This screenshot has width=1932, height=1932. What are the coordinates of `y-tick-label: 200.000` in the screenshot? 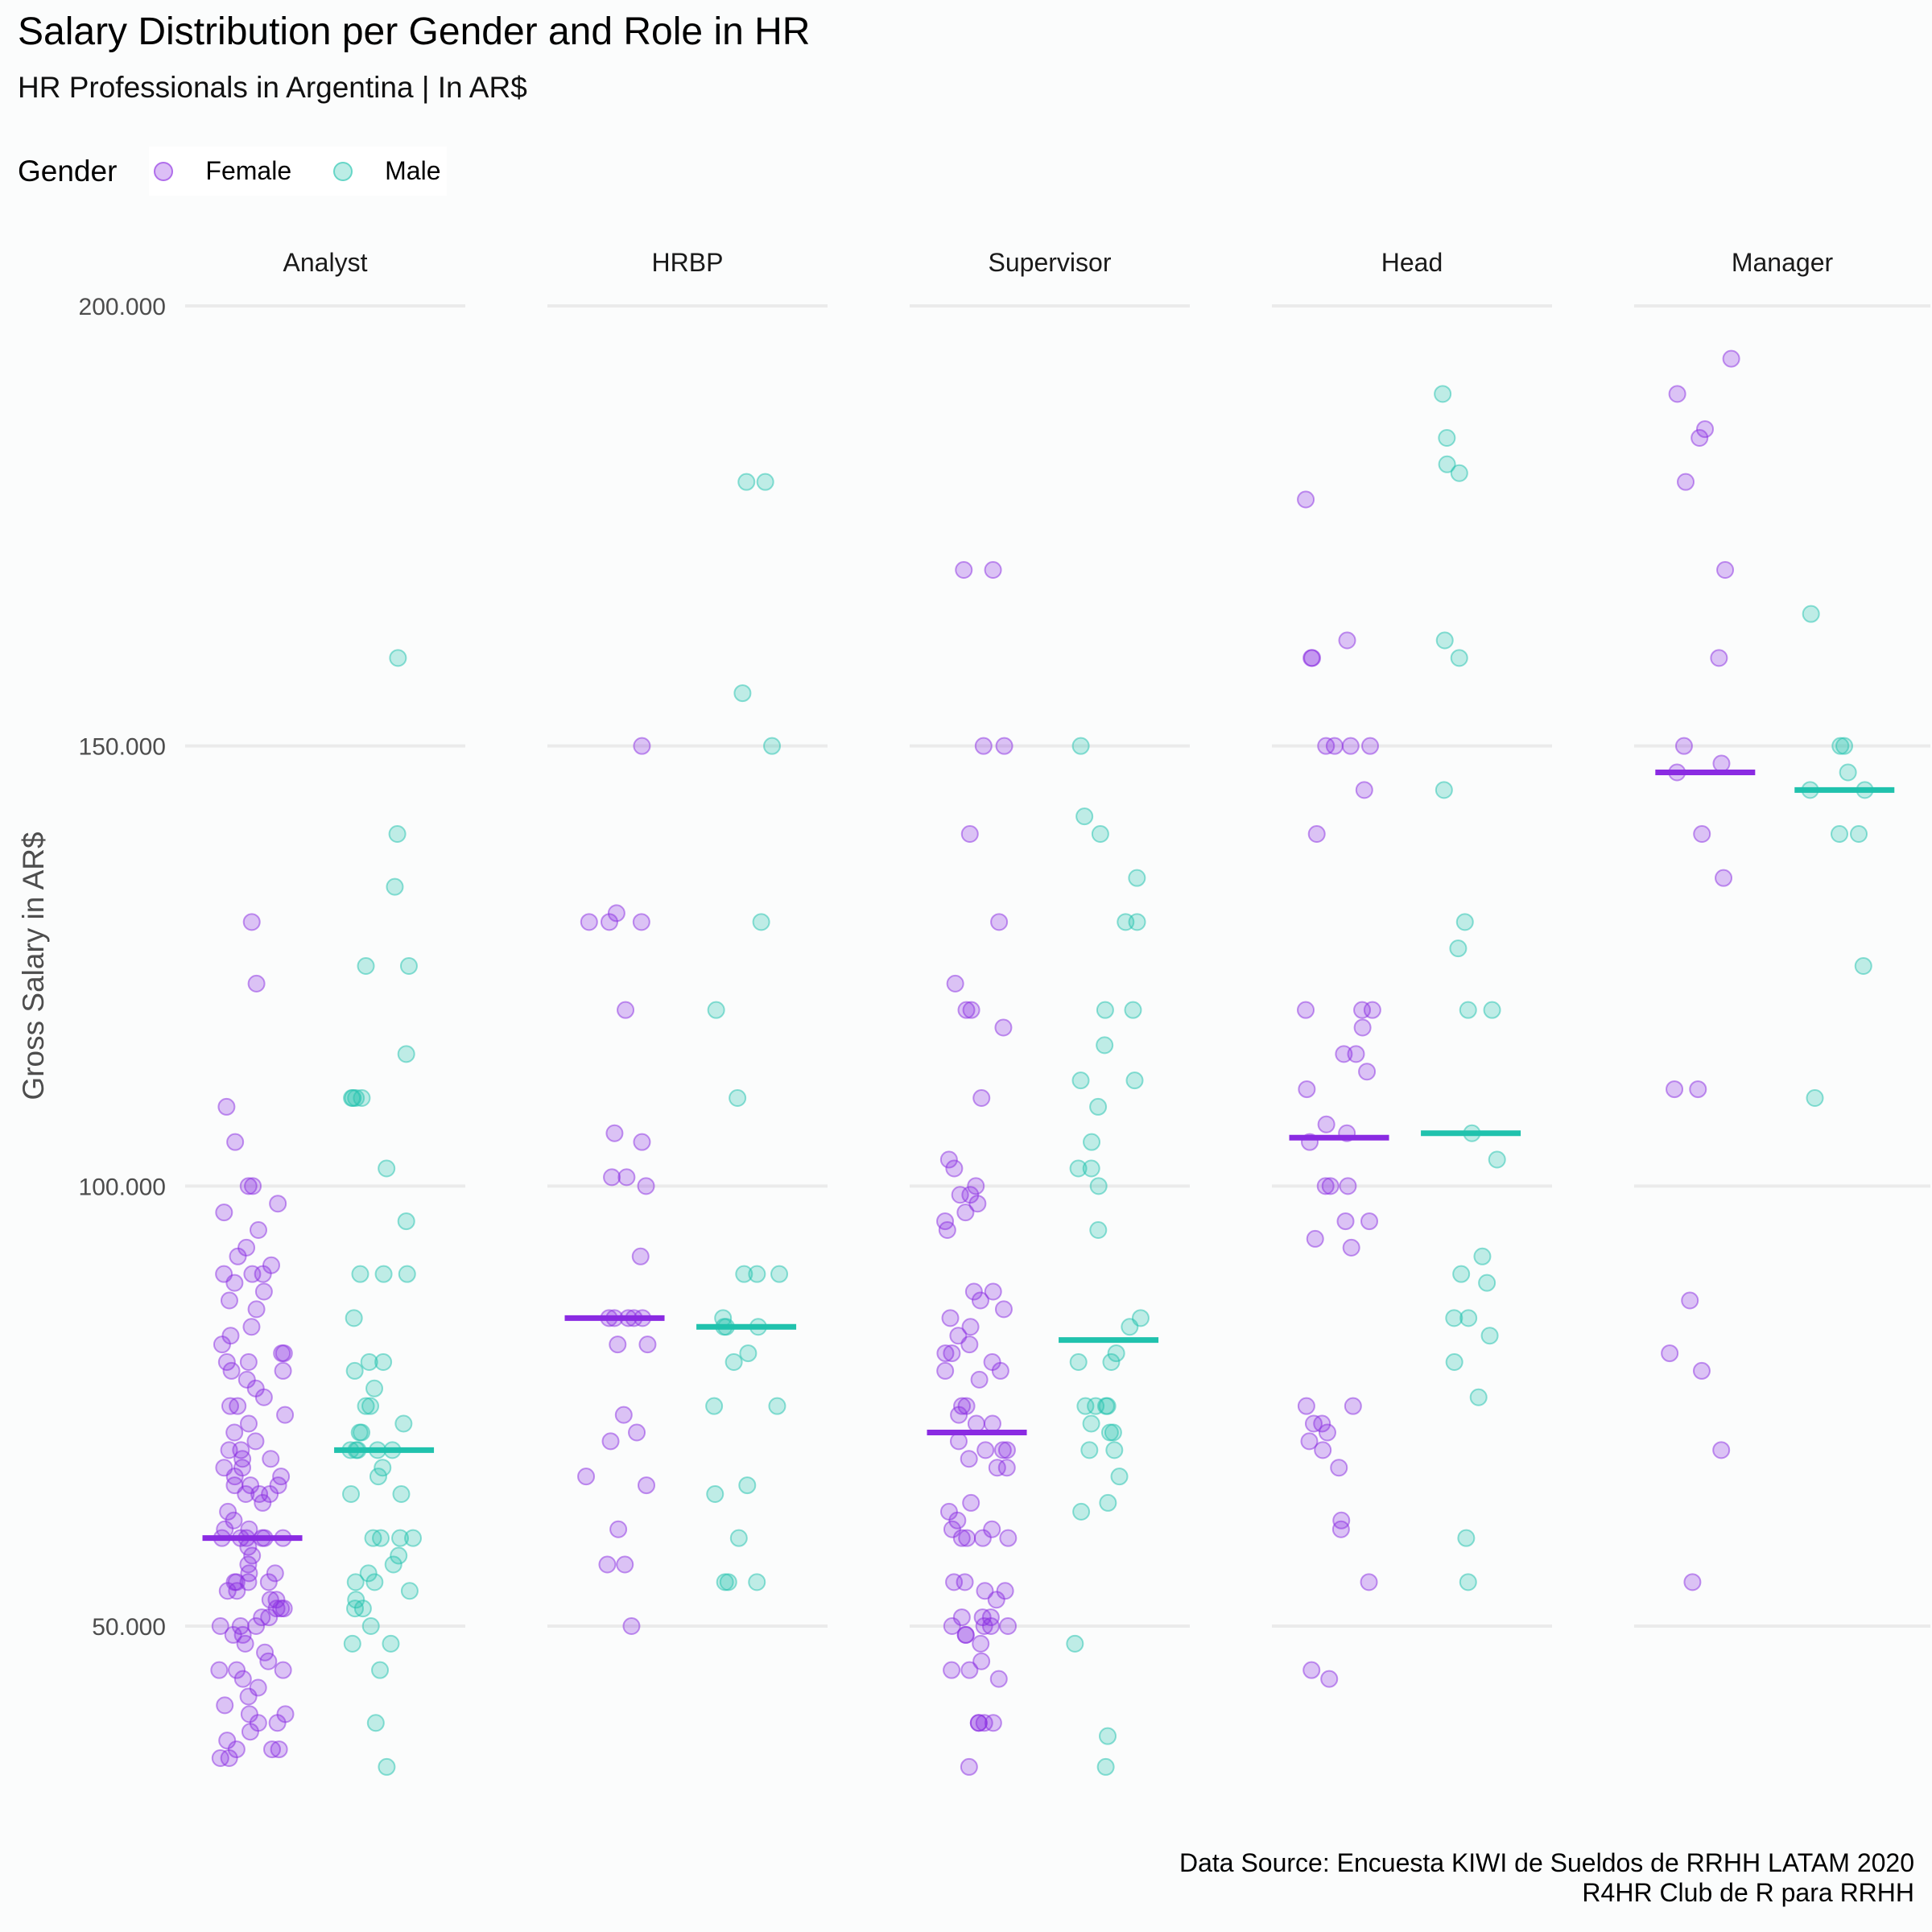 It's located at (122, 307).